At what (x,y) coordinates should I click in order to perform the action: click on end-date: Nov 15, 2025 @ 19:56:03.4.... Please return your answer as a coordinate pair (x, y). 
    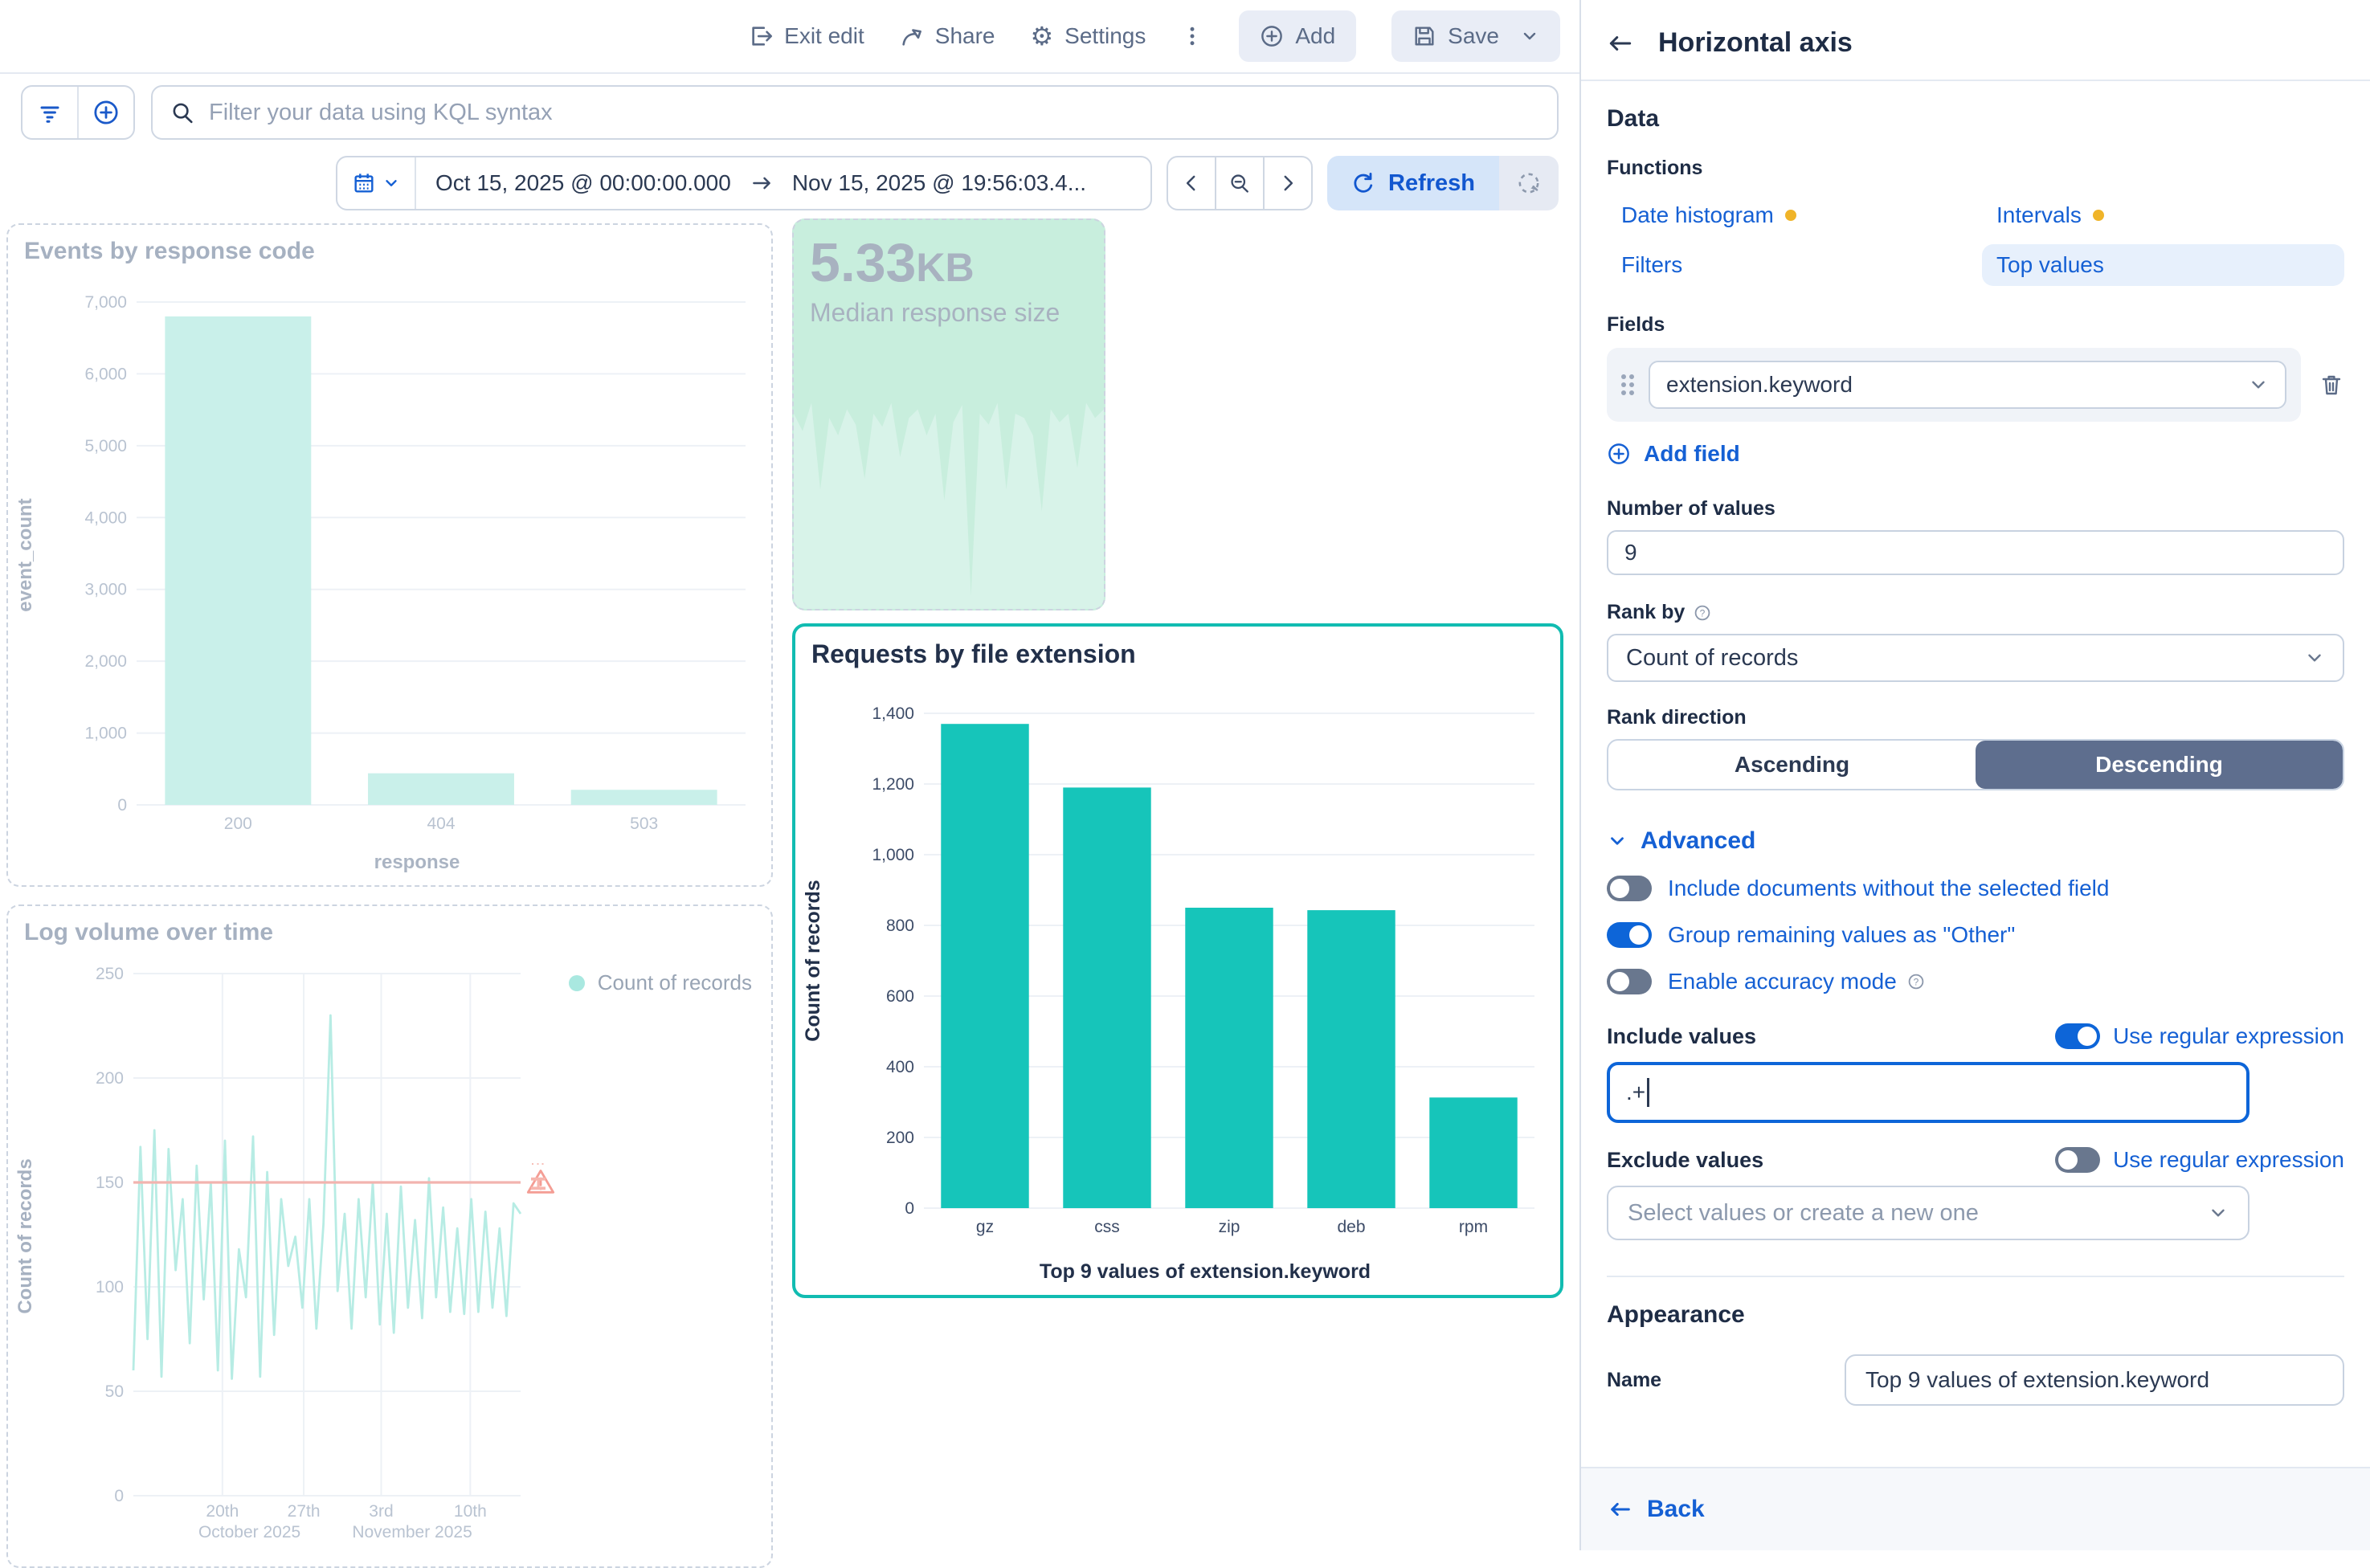
    Looking at the image, I should click on (939, 182).